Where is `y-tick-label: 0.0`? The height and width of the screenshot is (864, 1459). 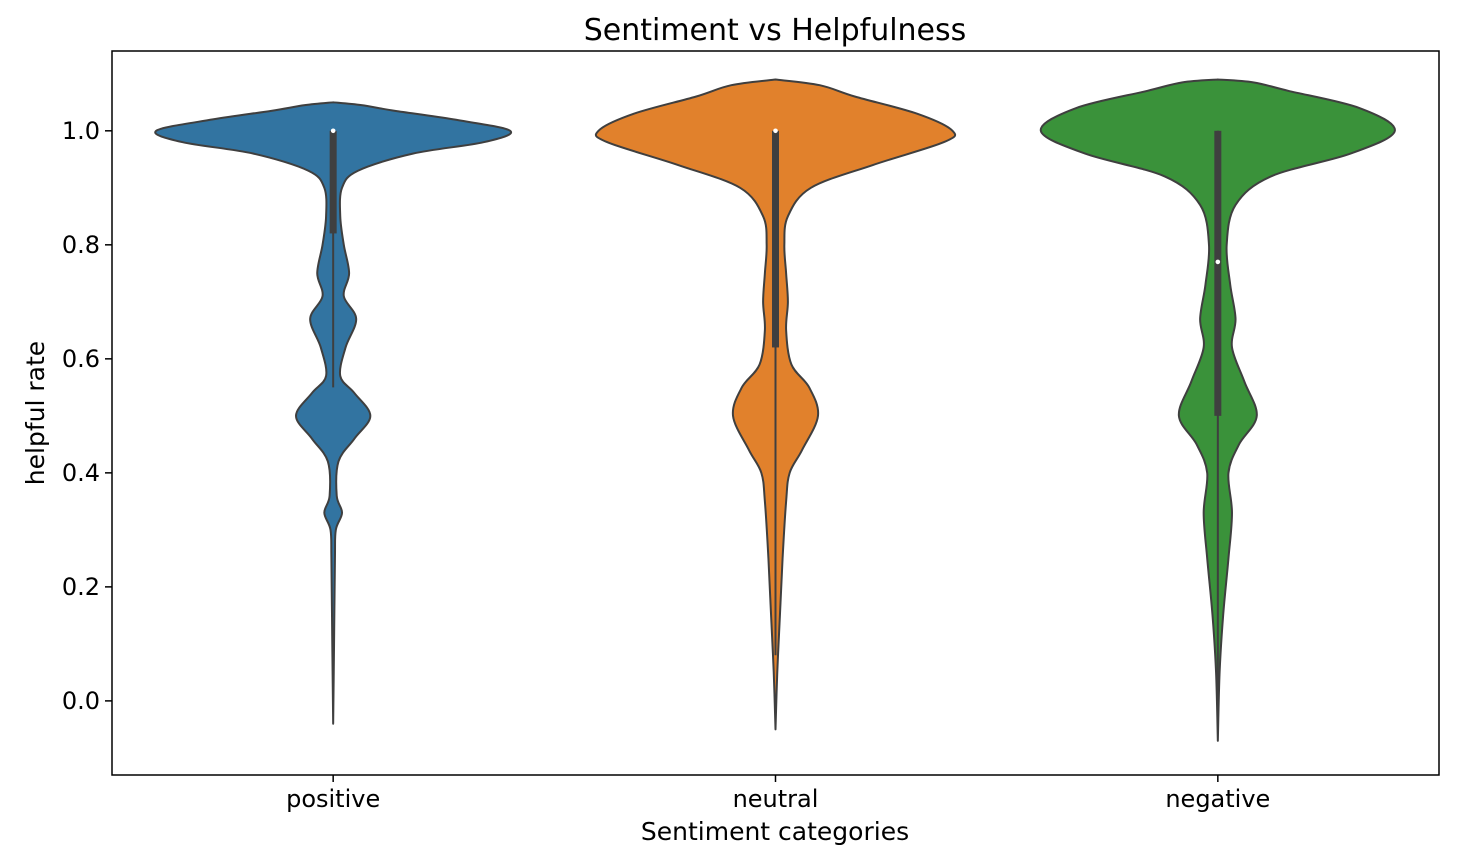
y-tick-label: 0.0 is located at coordinates (81, 701).